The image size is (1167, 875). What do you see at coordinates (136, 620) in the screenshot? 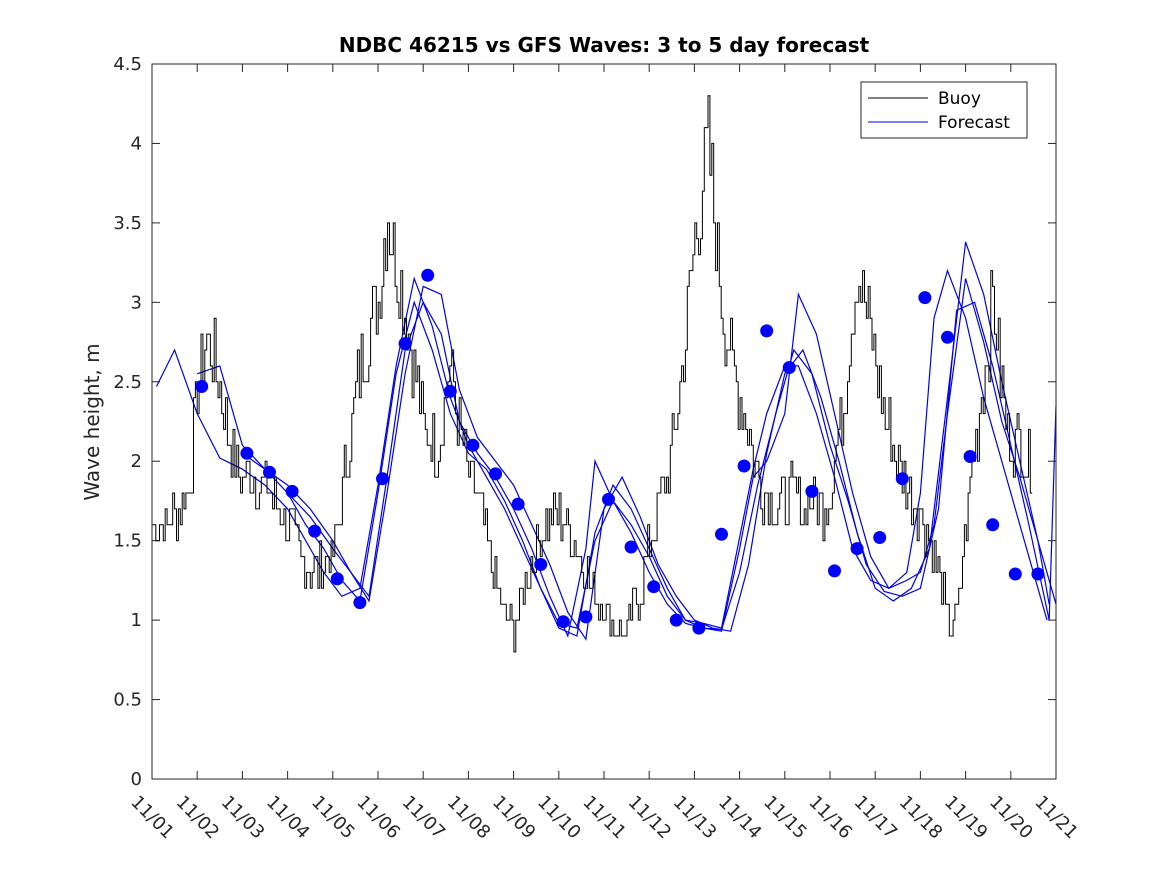
I see `y-tick-label: 1` at bounding box center [136, 620].